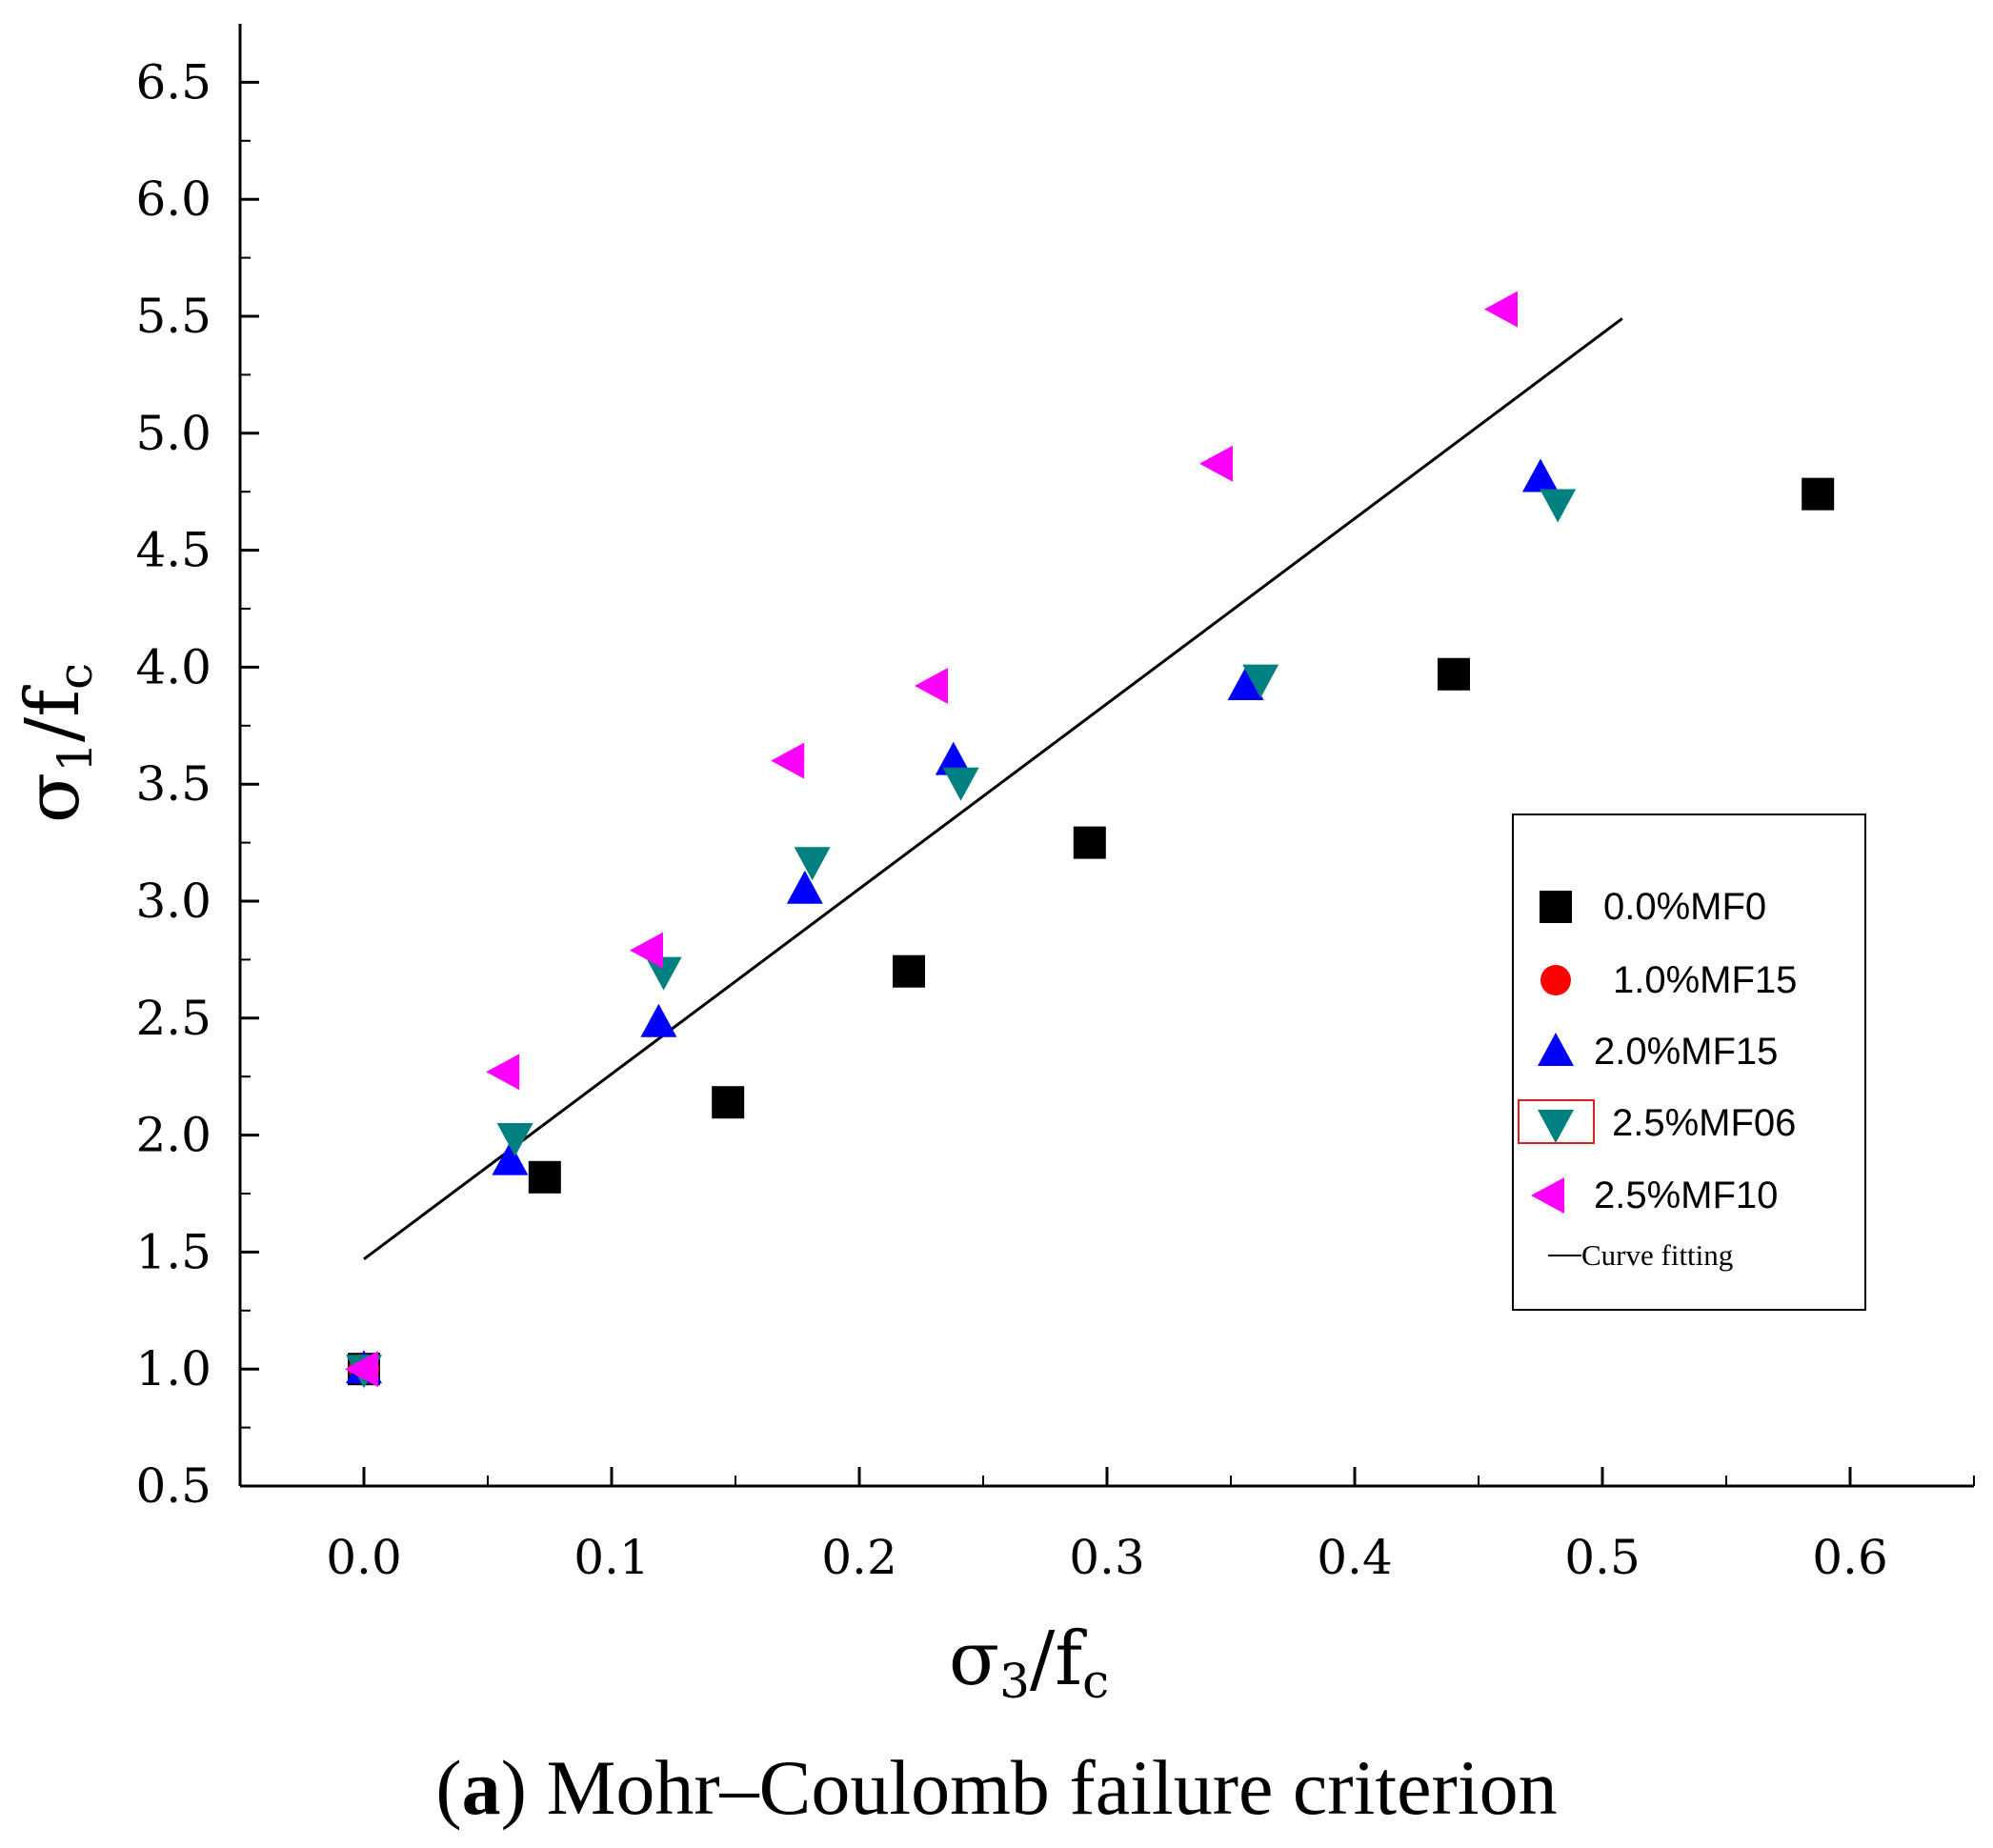 The height and width of the screenshot is (1848, 1993). Describe the element at coordinates (173, 1018) in the screenshot. I see `y-tick-label: 2.5` at that location.